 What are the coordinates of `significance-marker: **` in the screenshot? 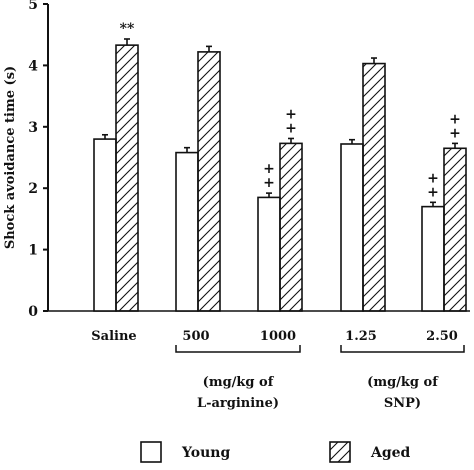 It's located at (127, 29).